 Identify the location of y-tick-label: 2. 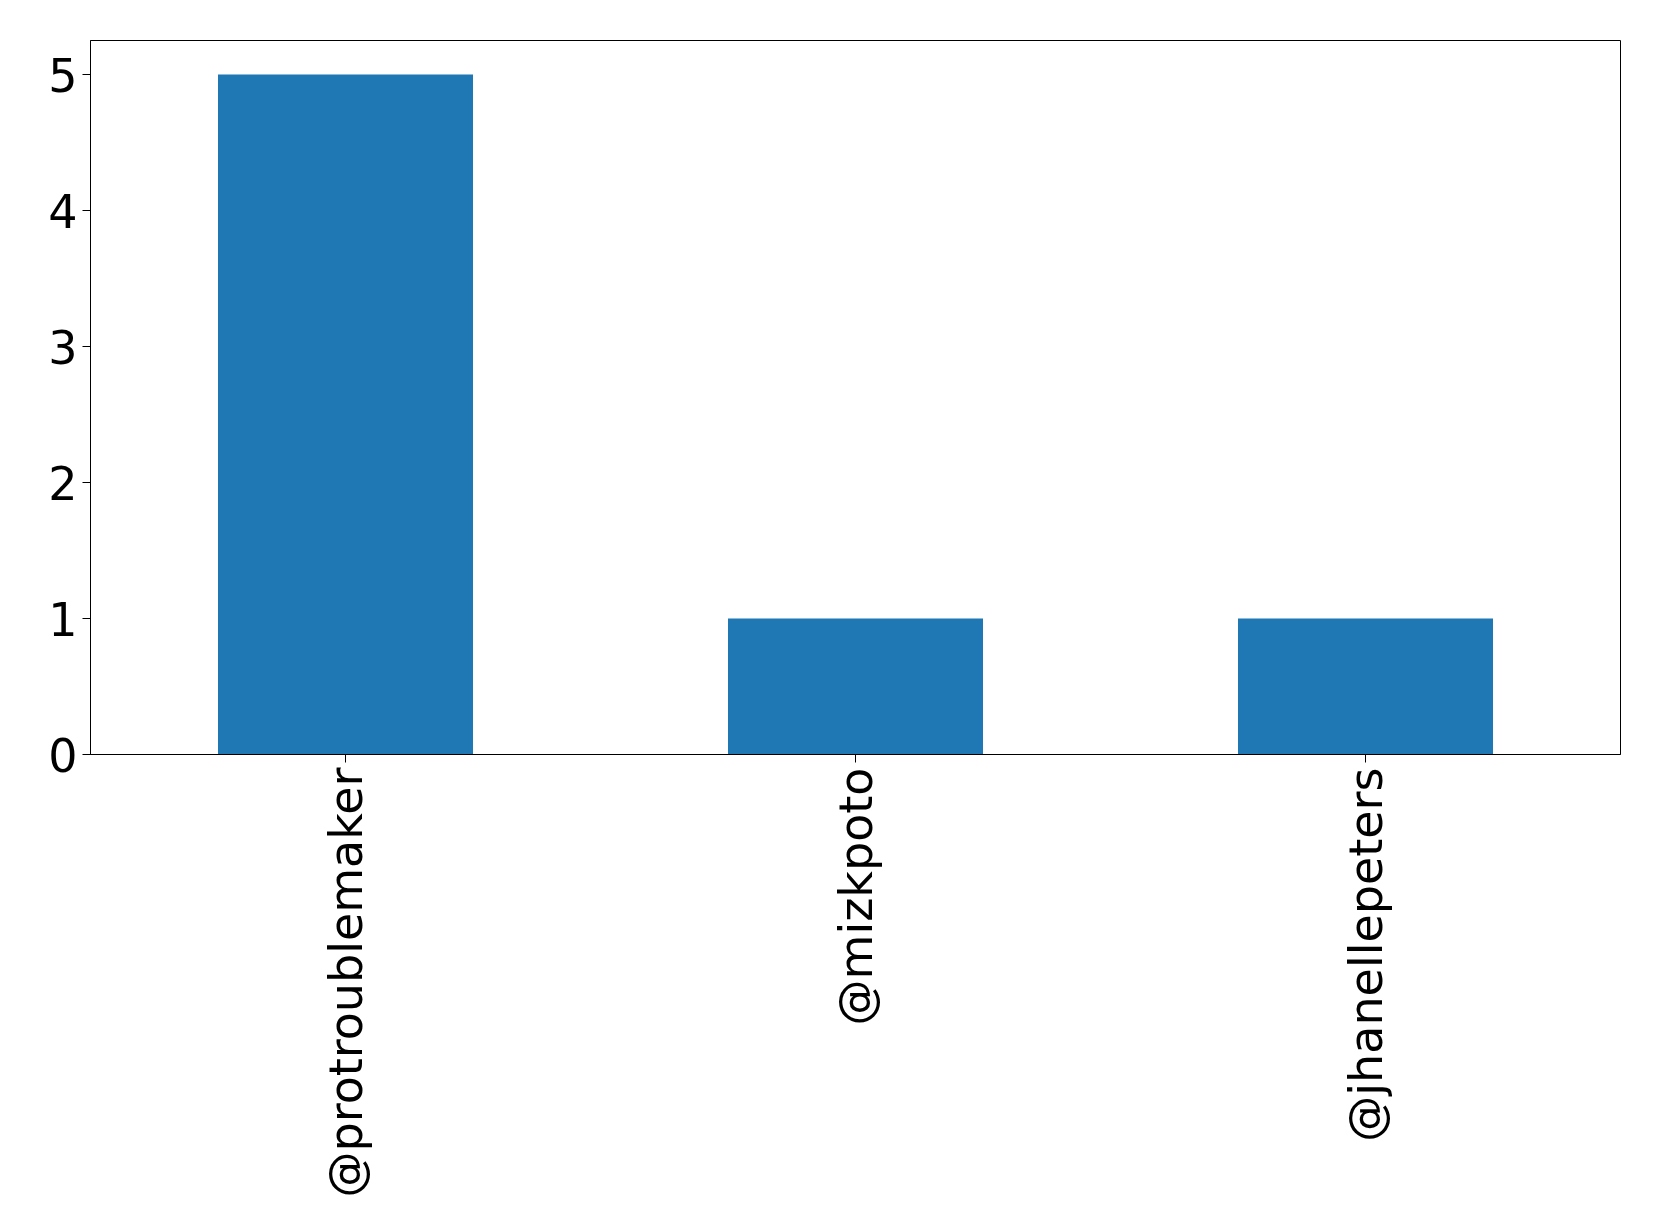
(63, 483).